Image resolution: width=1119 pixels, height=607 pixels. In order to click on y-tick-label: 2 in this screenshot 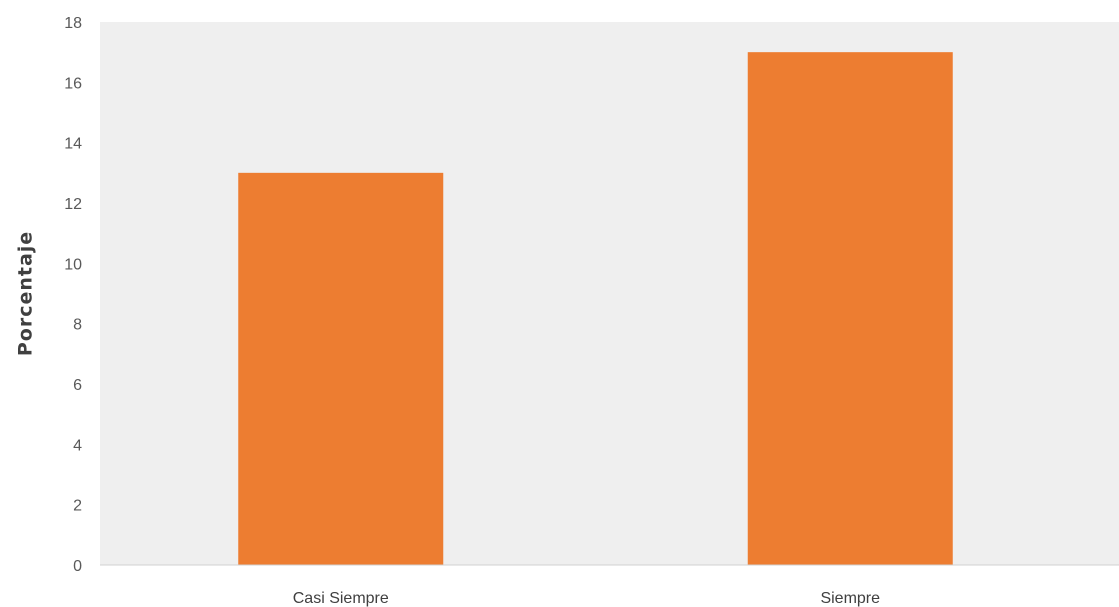, I will do `click(77, 506)`.